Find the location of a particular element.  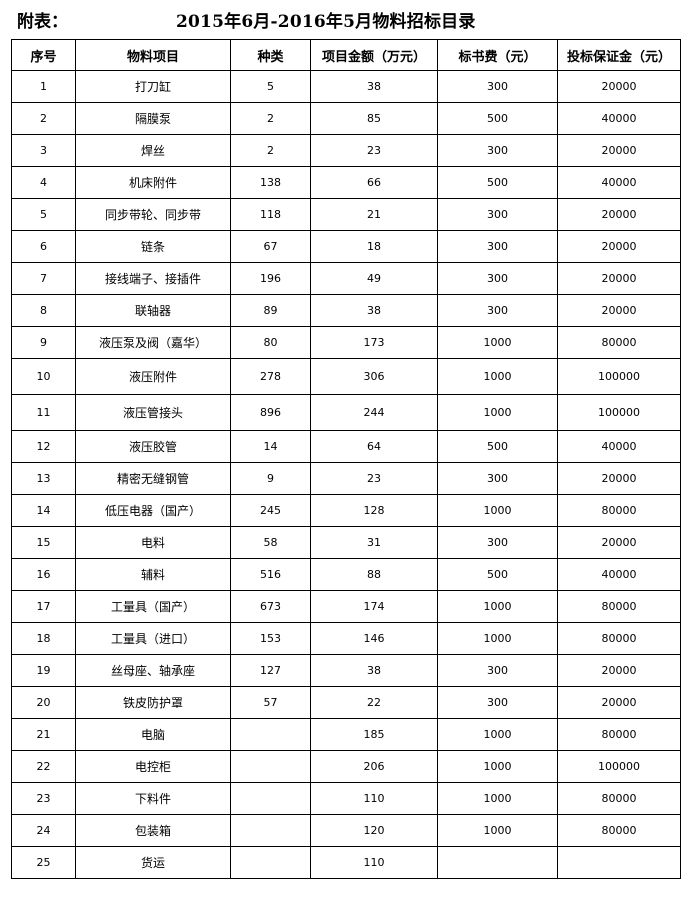

cell-types: 2 is located at coordinates (270, 118).